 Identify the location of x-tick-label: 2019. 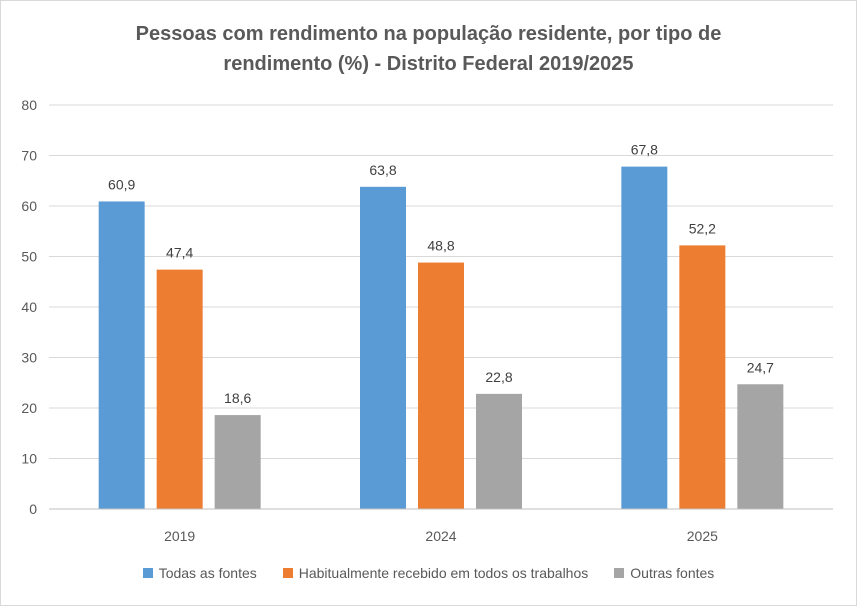
(179, 536).